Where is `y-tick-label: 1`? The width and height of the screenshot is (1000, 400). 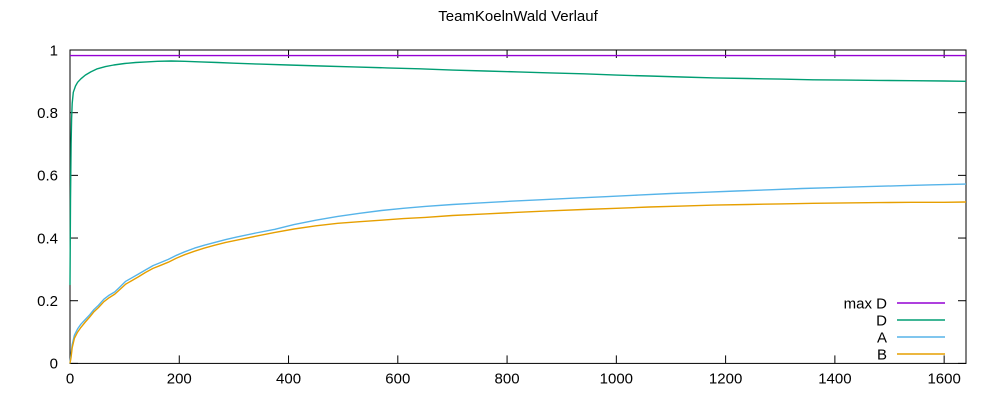 y-tick-label: 1 is located at coordinates (54, 50).